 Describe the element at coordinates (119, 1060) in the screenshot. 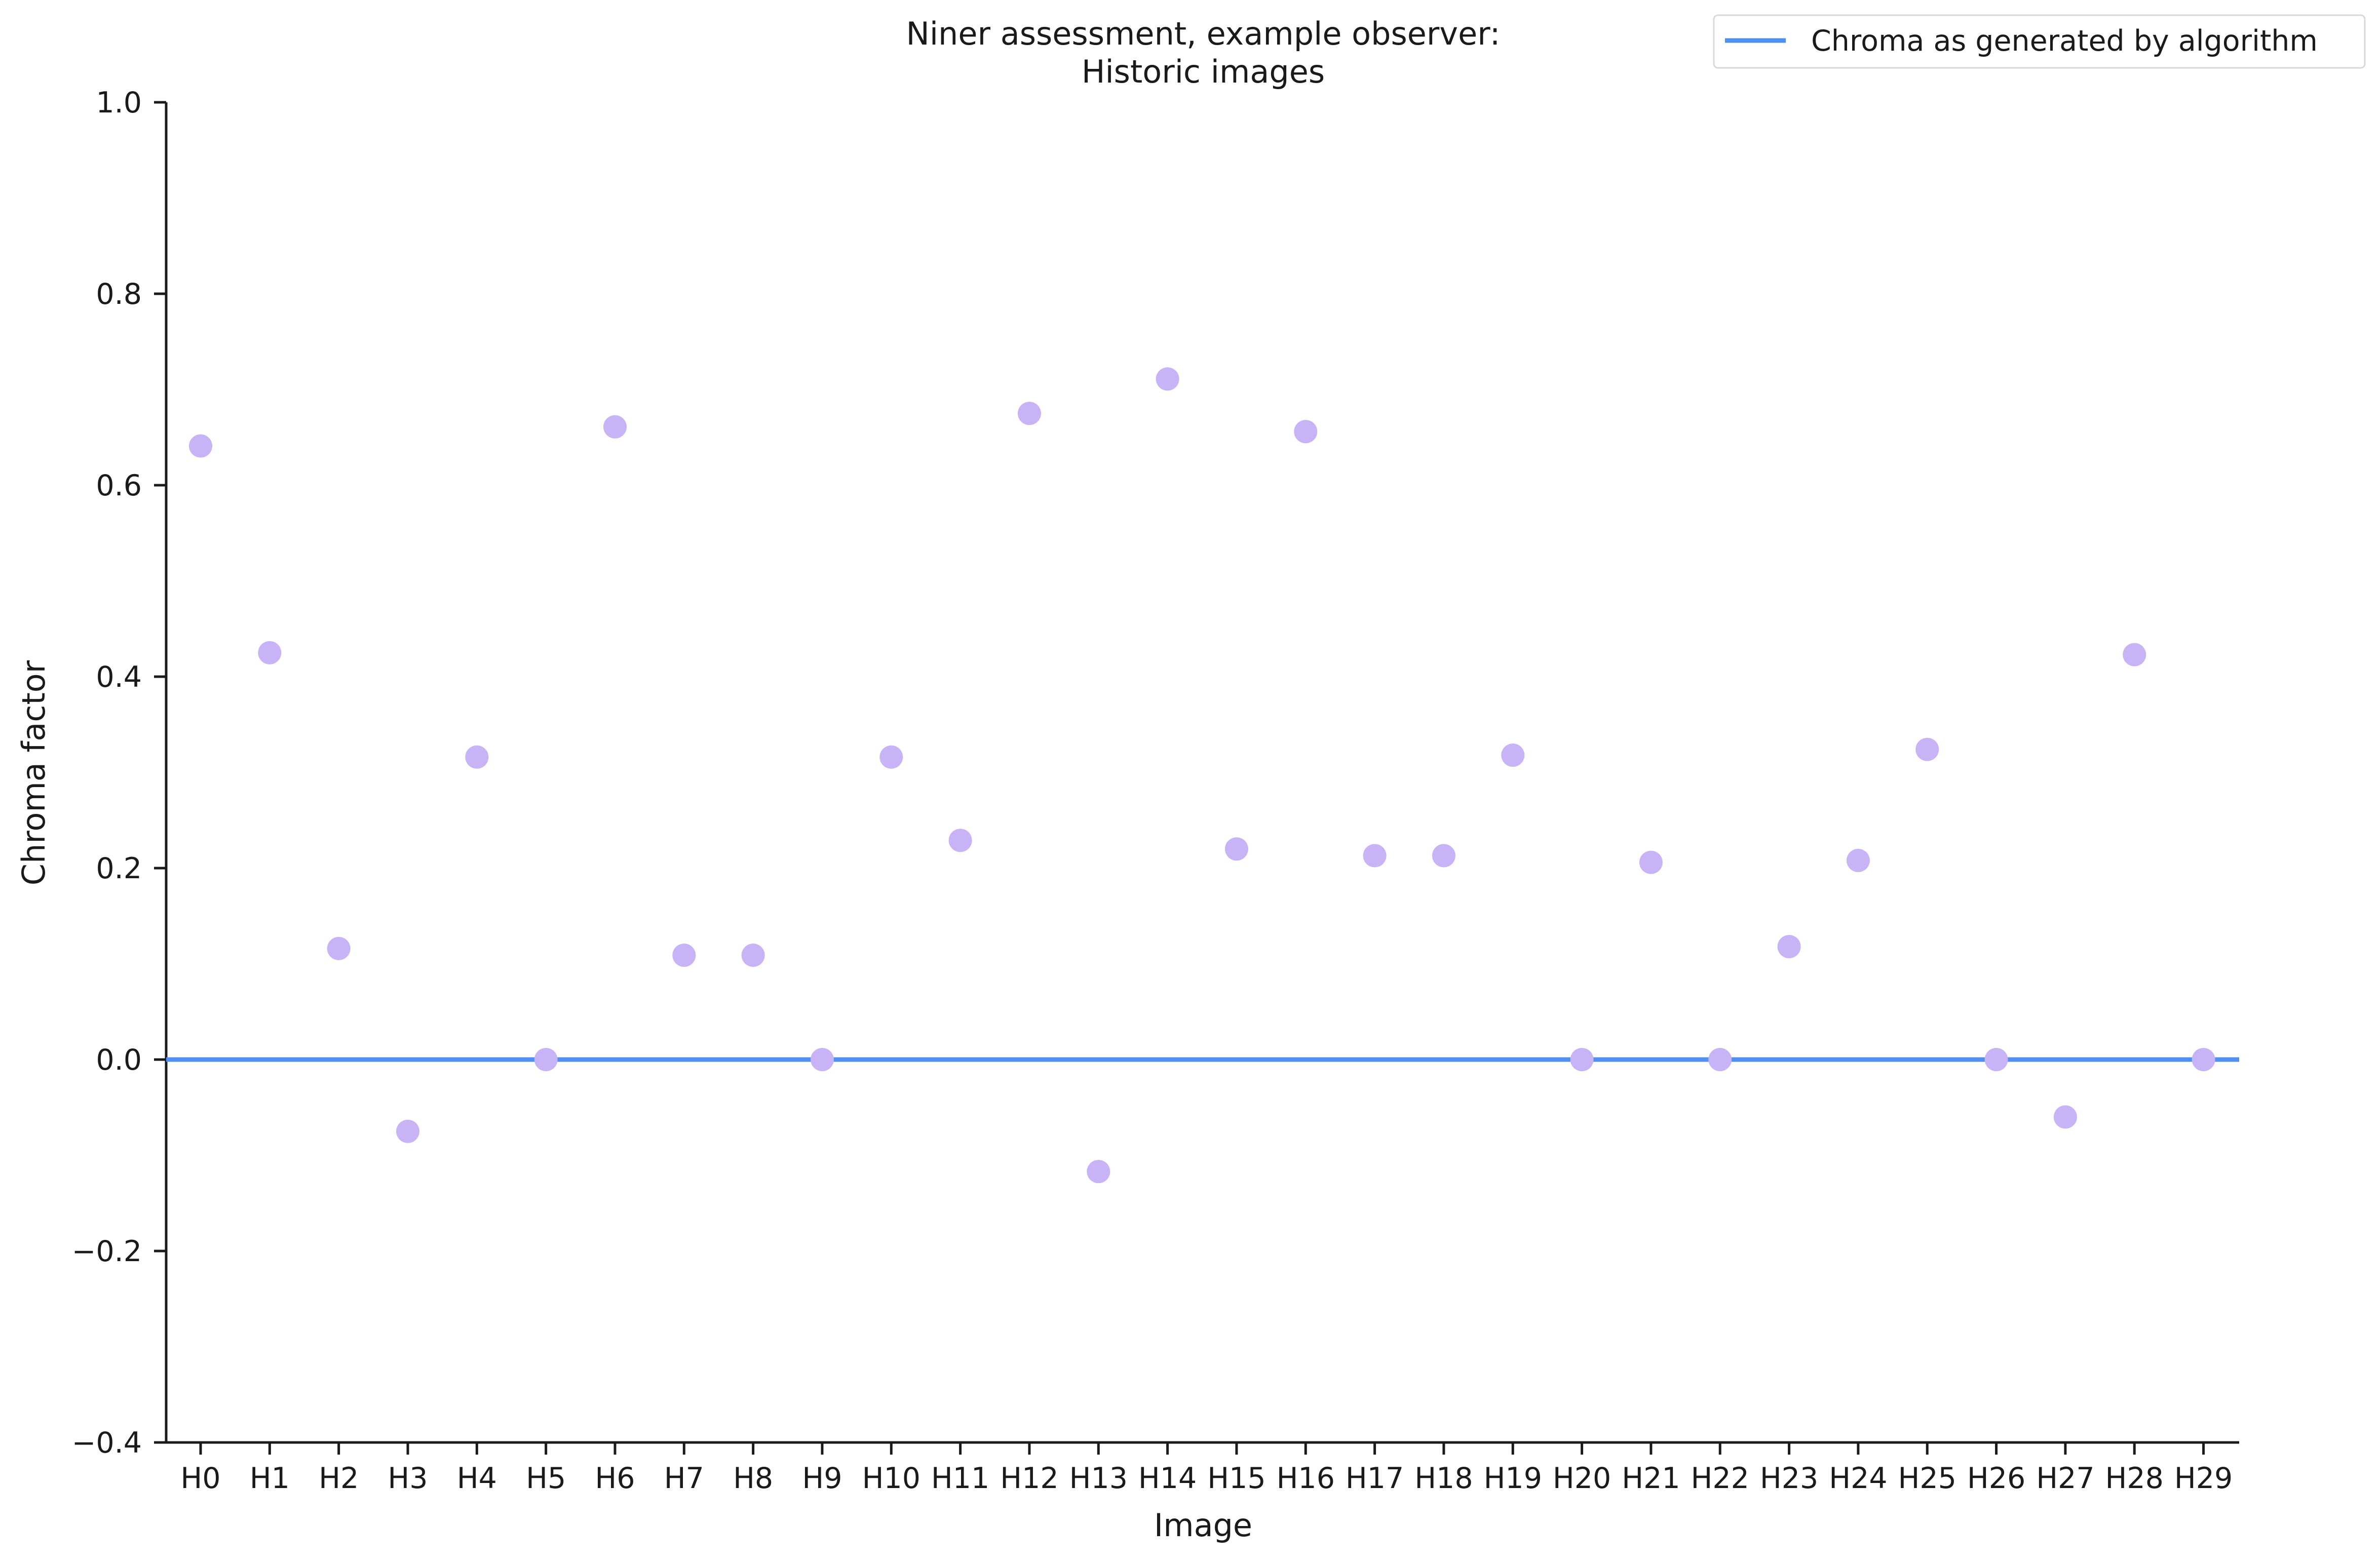

I see `y-tick-label: 0.0` at that location.